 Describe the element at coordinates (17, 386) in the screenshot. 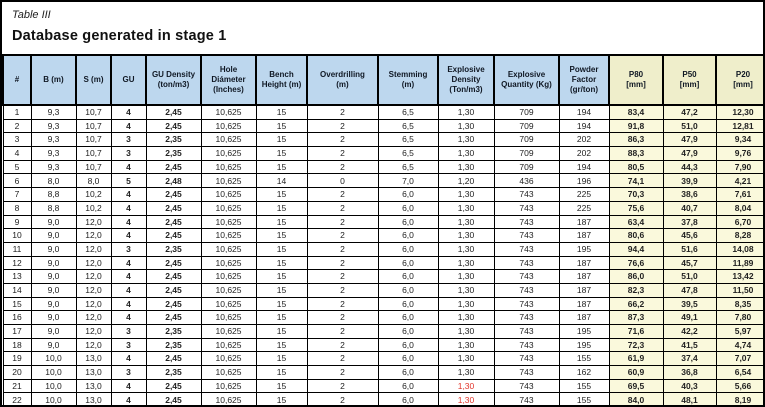

I see `cell-num: 21` at that location.